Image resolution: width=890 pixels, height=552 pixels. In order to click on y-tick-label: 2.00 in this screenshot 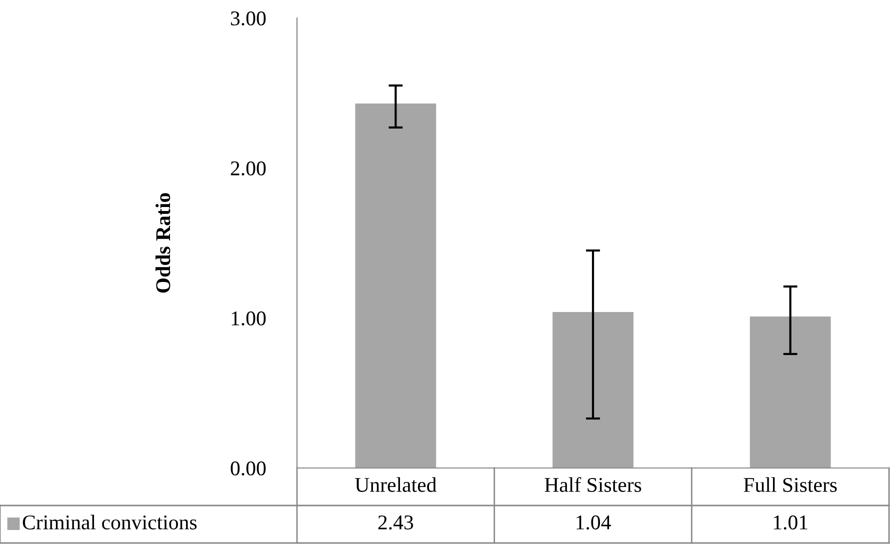, I will do `click(248, 168)`.